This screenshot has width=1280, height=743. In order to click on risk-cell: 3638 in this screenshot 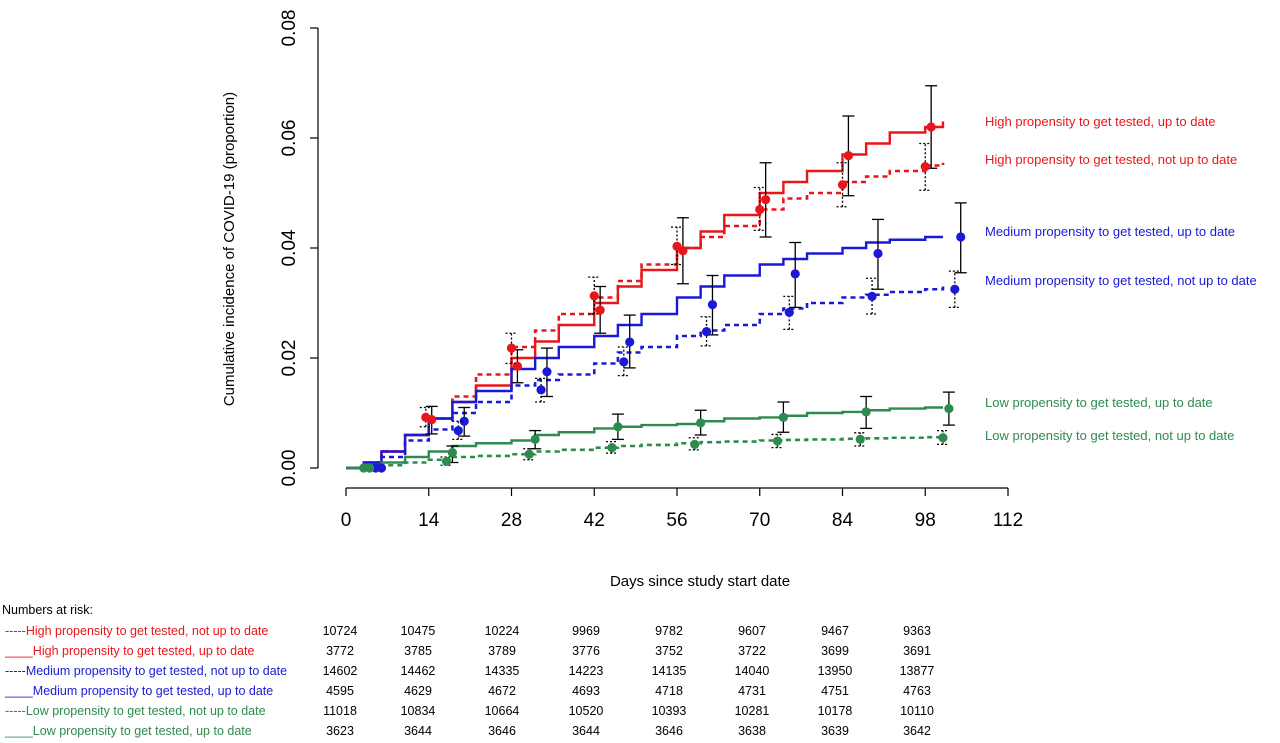, I will do `click(752, 731)`.